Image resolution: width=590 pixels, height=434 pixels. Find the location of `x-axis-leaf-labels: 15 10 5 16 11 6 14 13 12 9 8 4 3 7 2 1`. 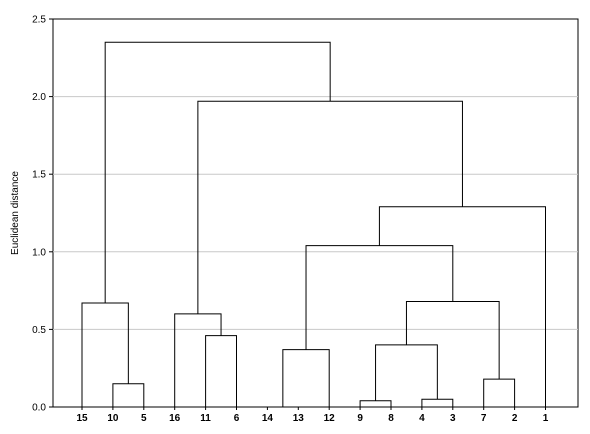

x-axis-leaf-labels: 15 10 5 16 11 6 14 13 12 9 8 4 3 7 2 1 is located at coordinates (312, 415).